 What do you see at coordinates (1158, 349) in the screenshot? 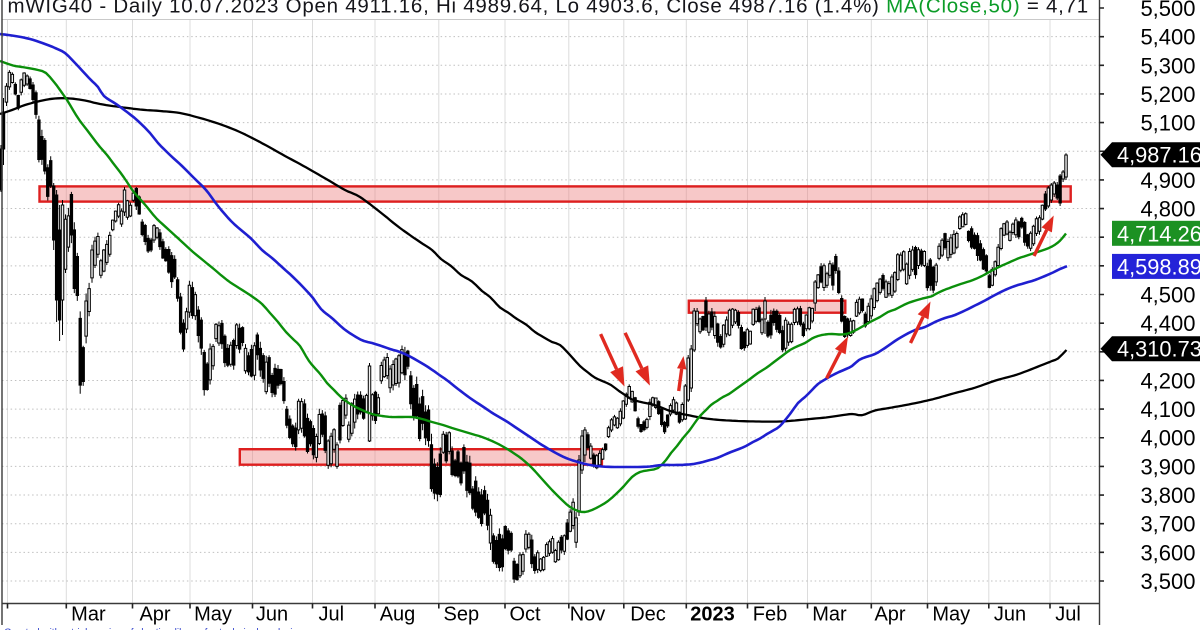
I see `svg-text: 4,310.73` at bounding box center [1158, 349].